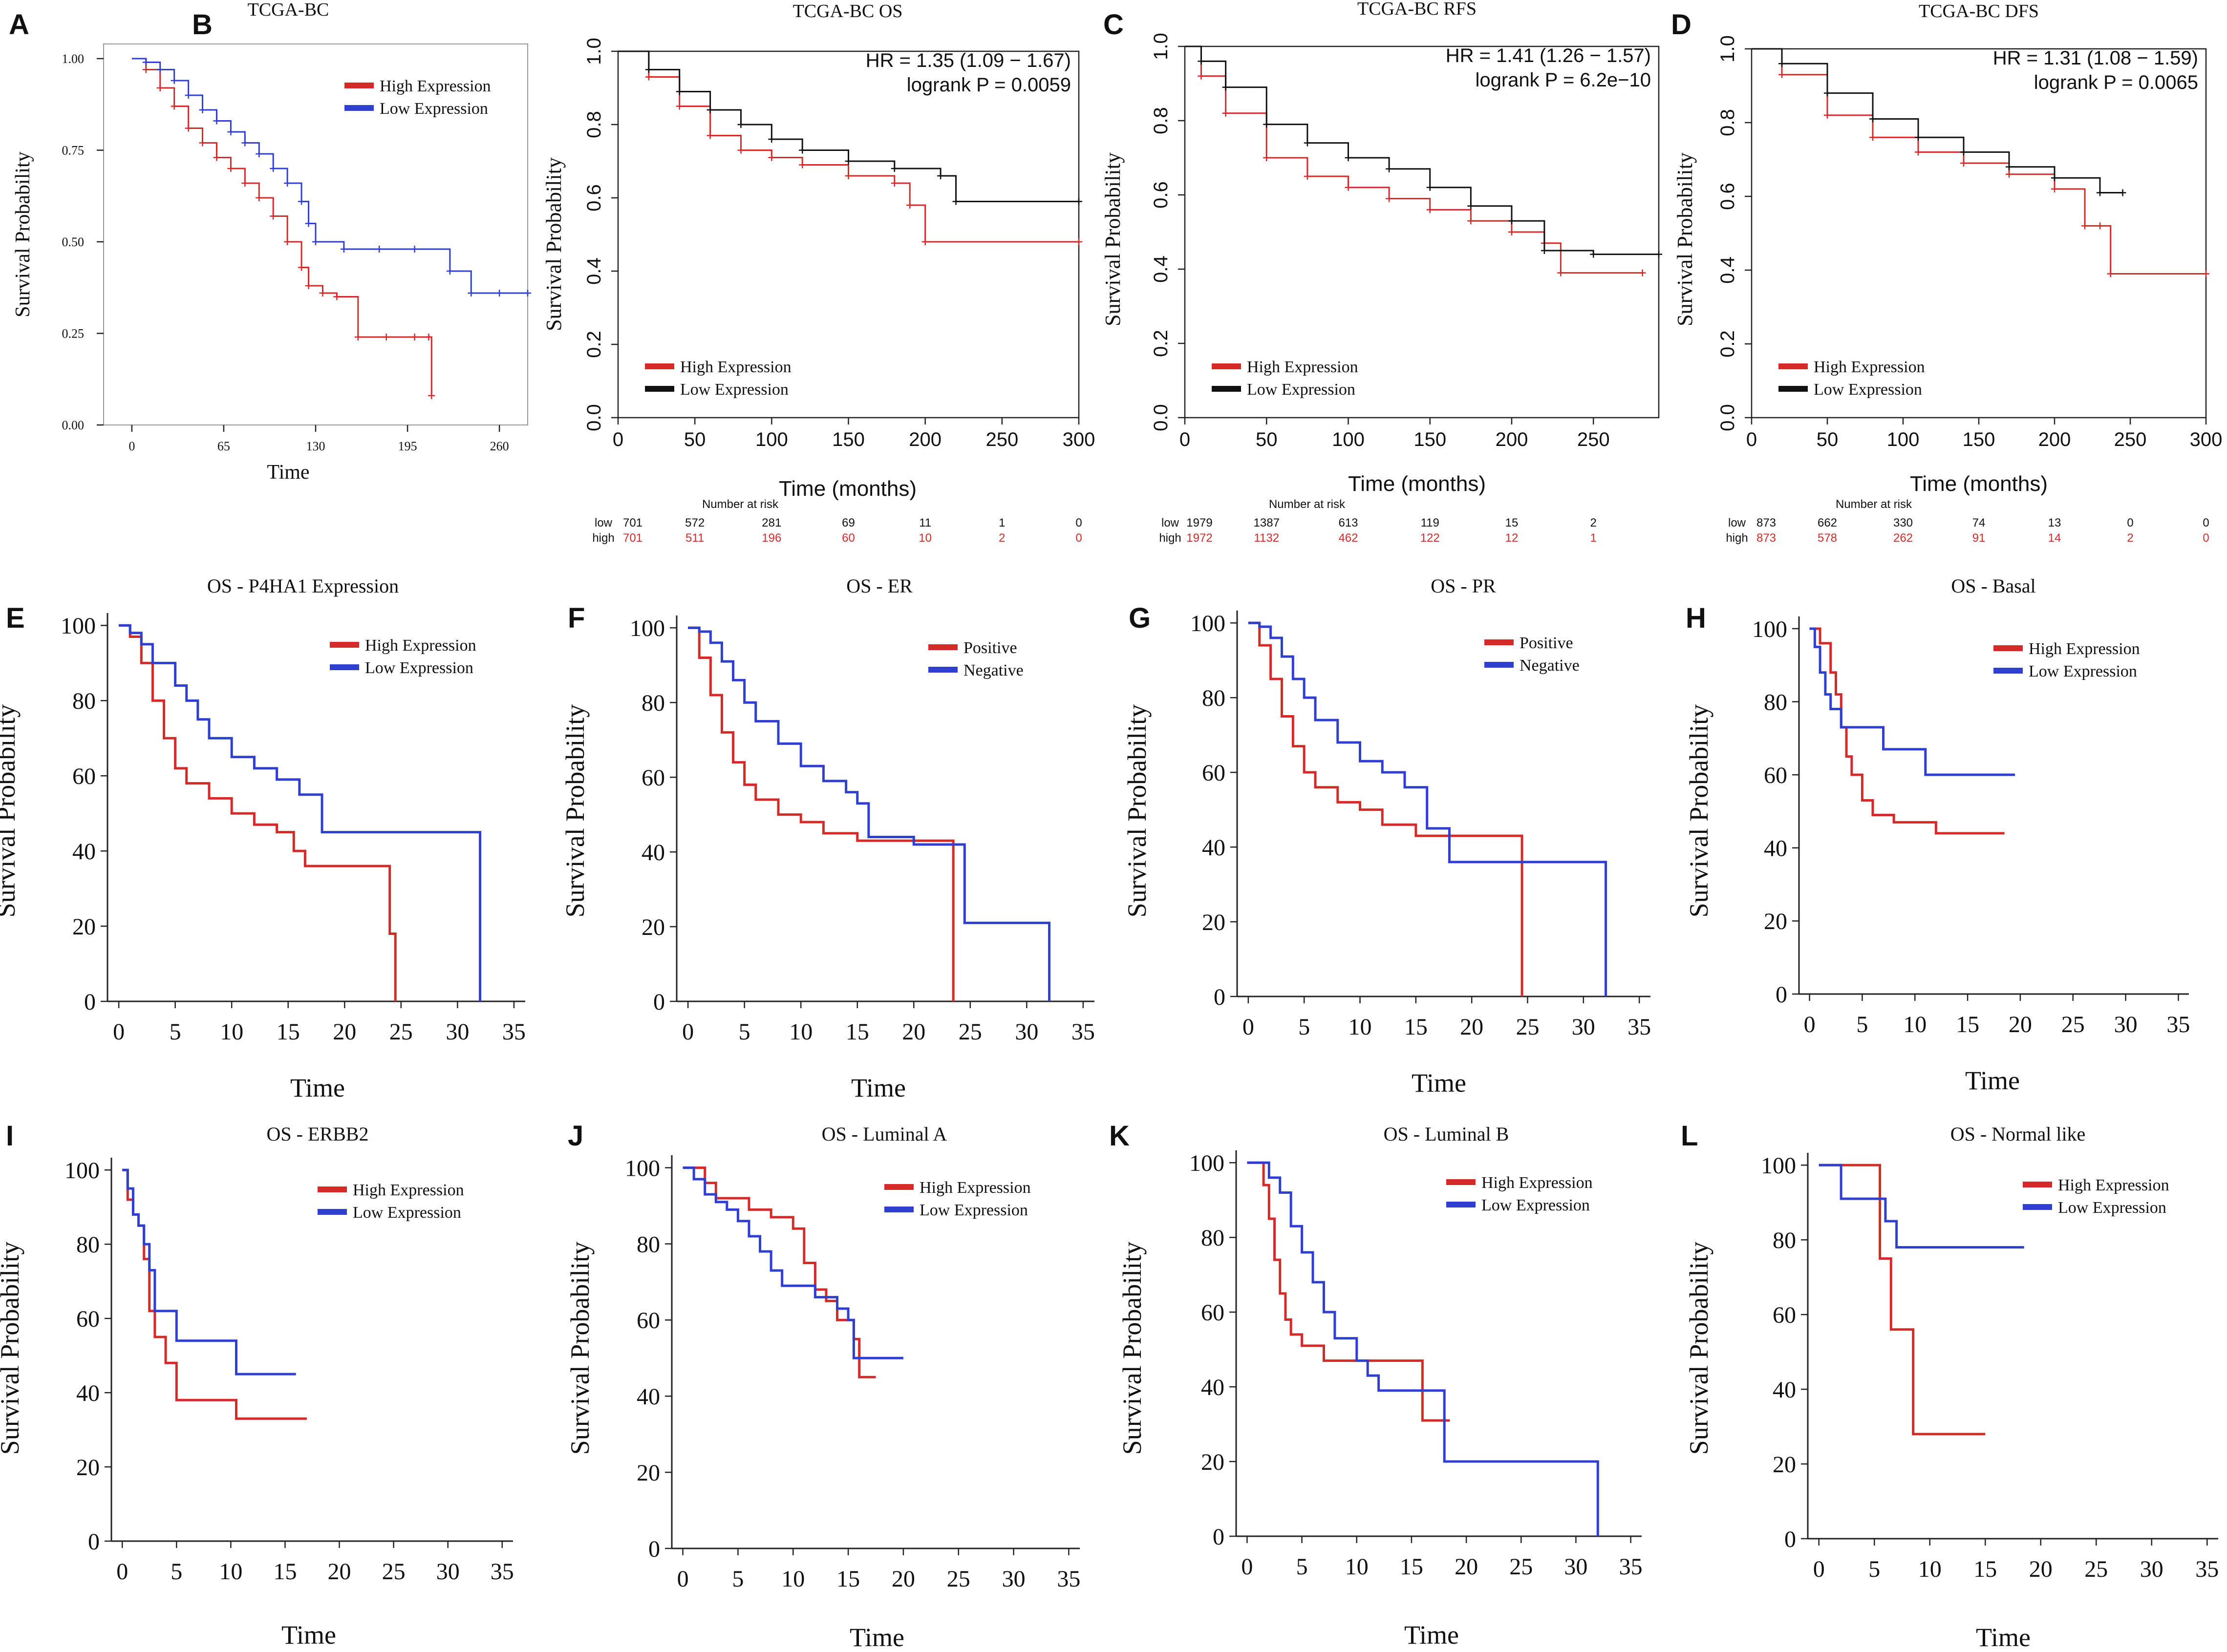 Image resolution: width=2227 pixels, height=1652 pixels. Describe the element at coordinates (10, 1136) in the screenshot. I see `panel-letter: I` at that location.